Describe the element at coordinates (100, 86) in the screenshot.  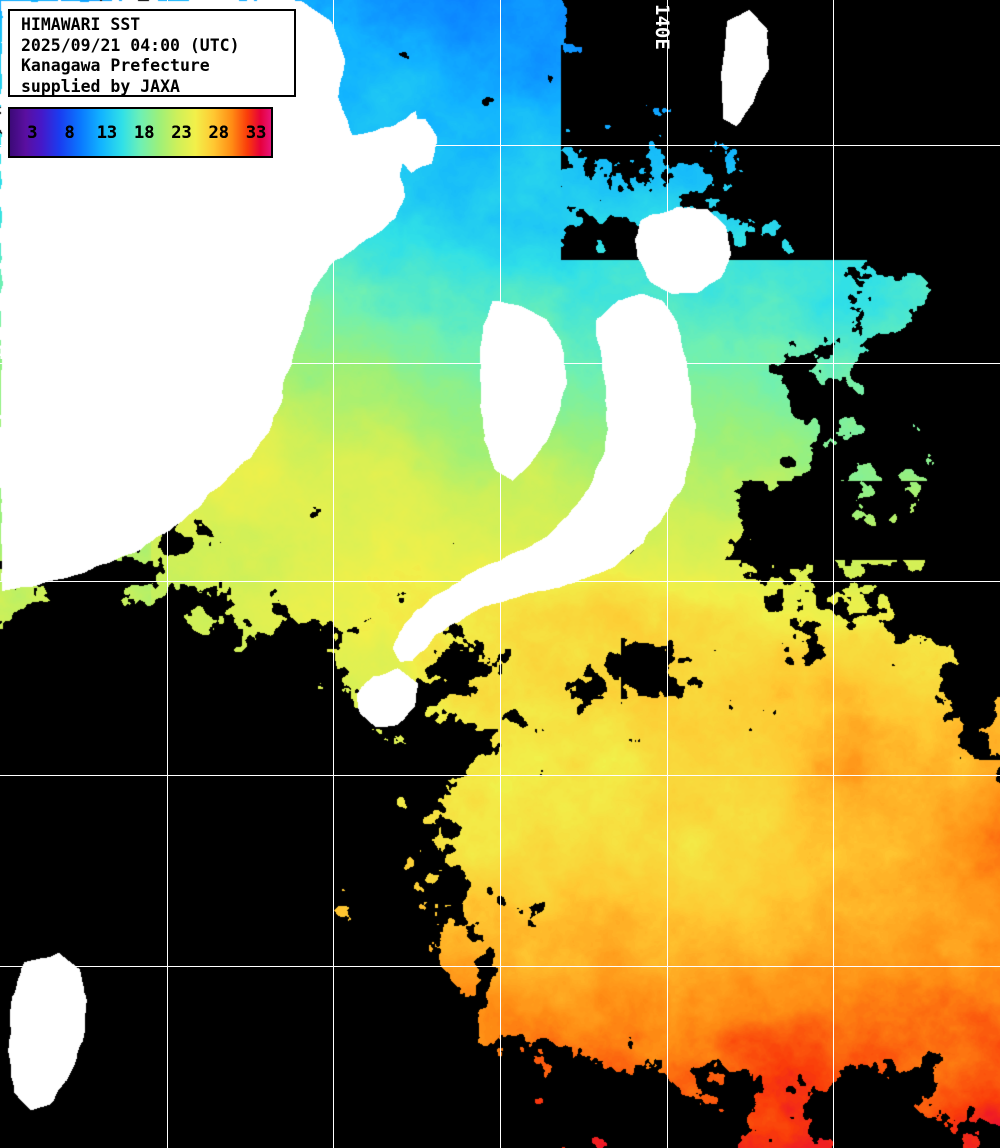
I see `product-credit: supplied by JAXA` at that location.